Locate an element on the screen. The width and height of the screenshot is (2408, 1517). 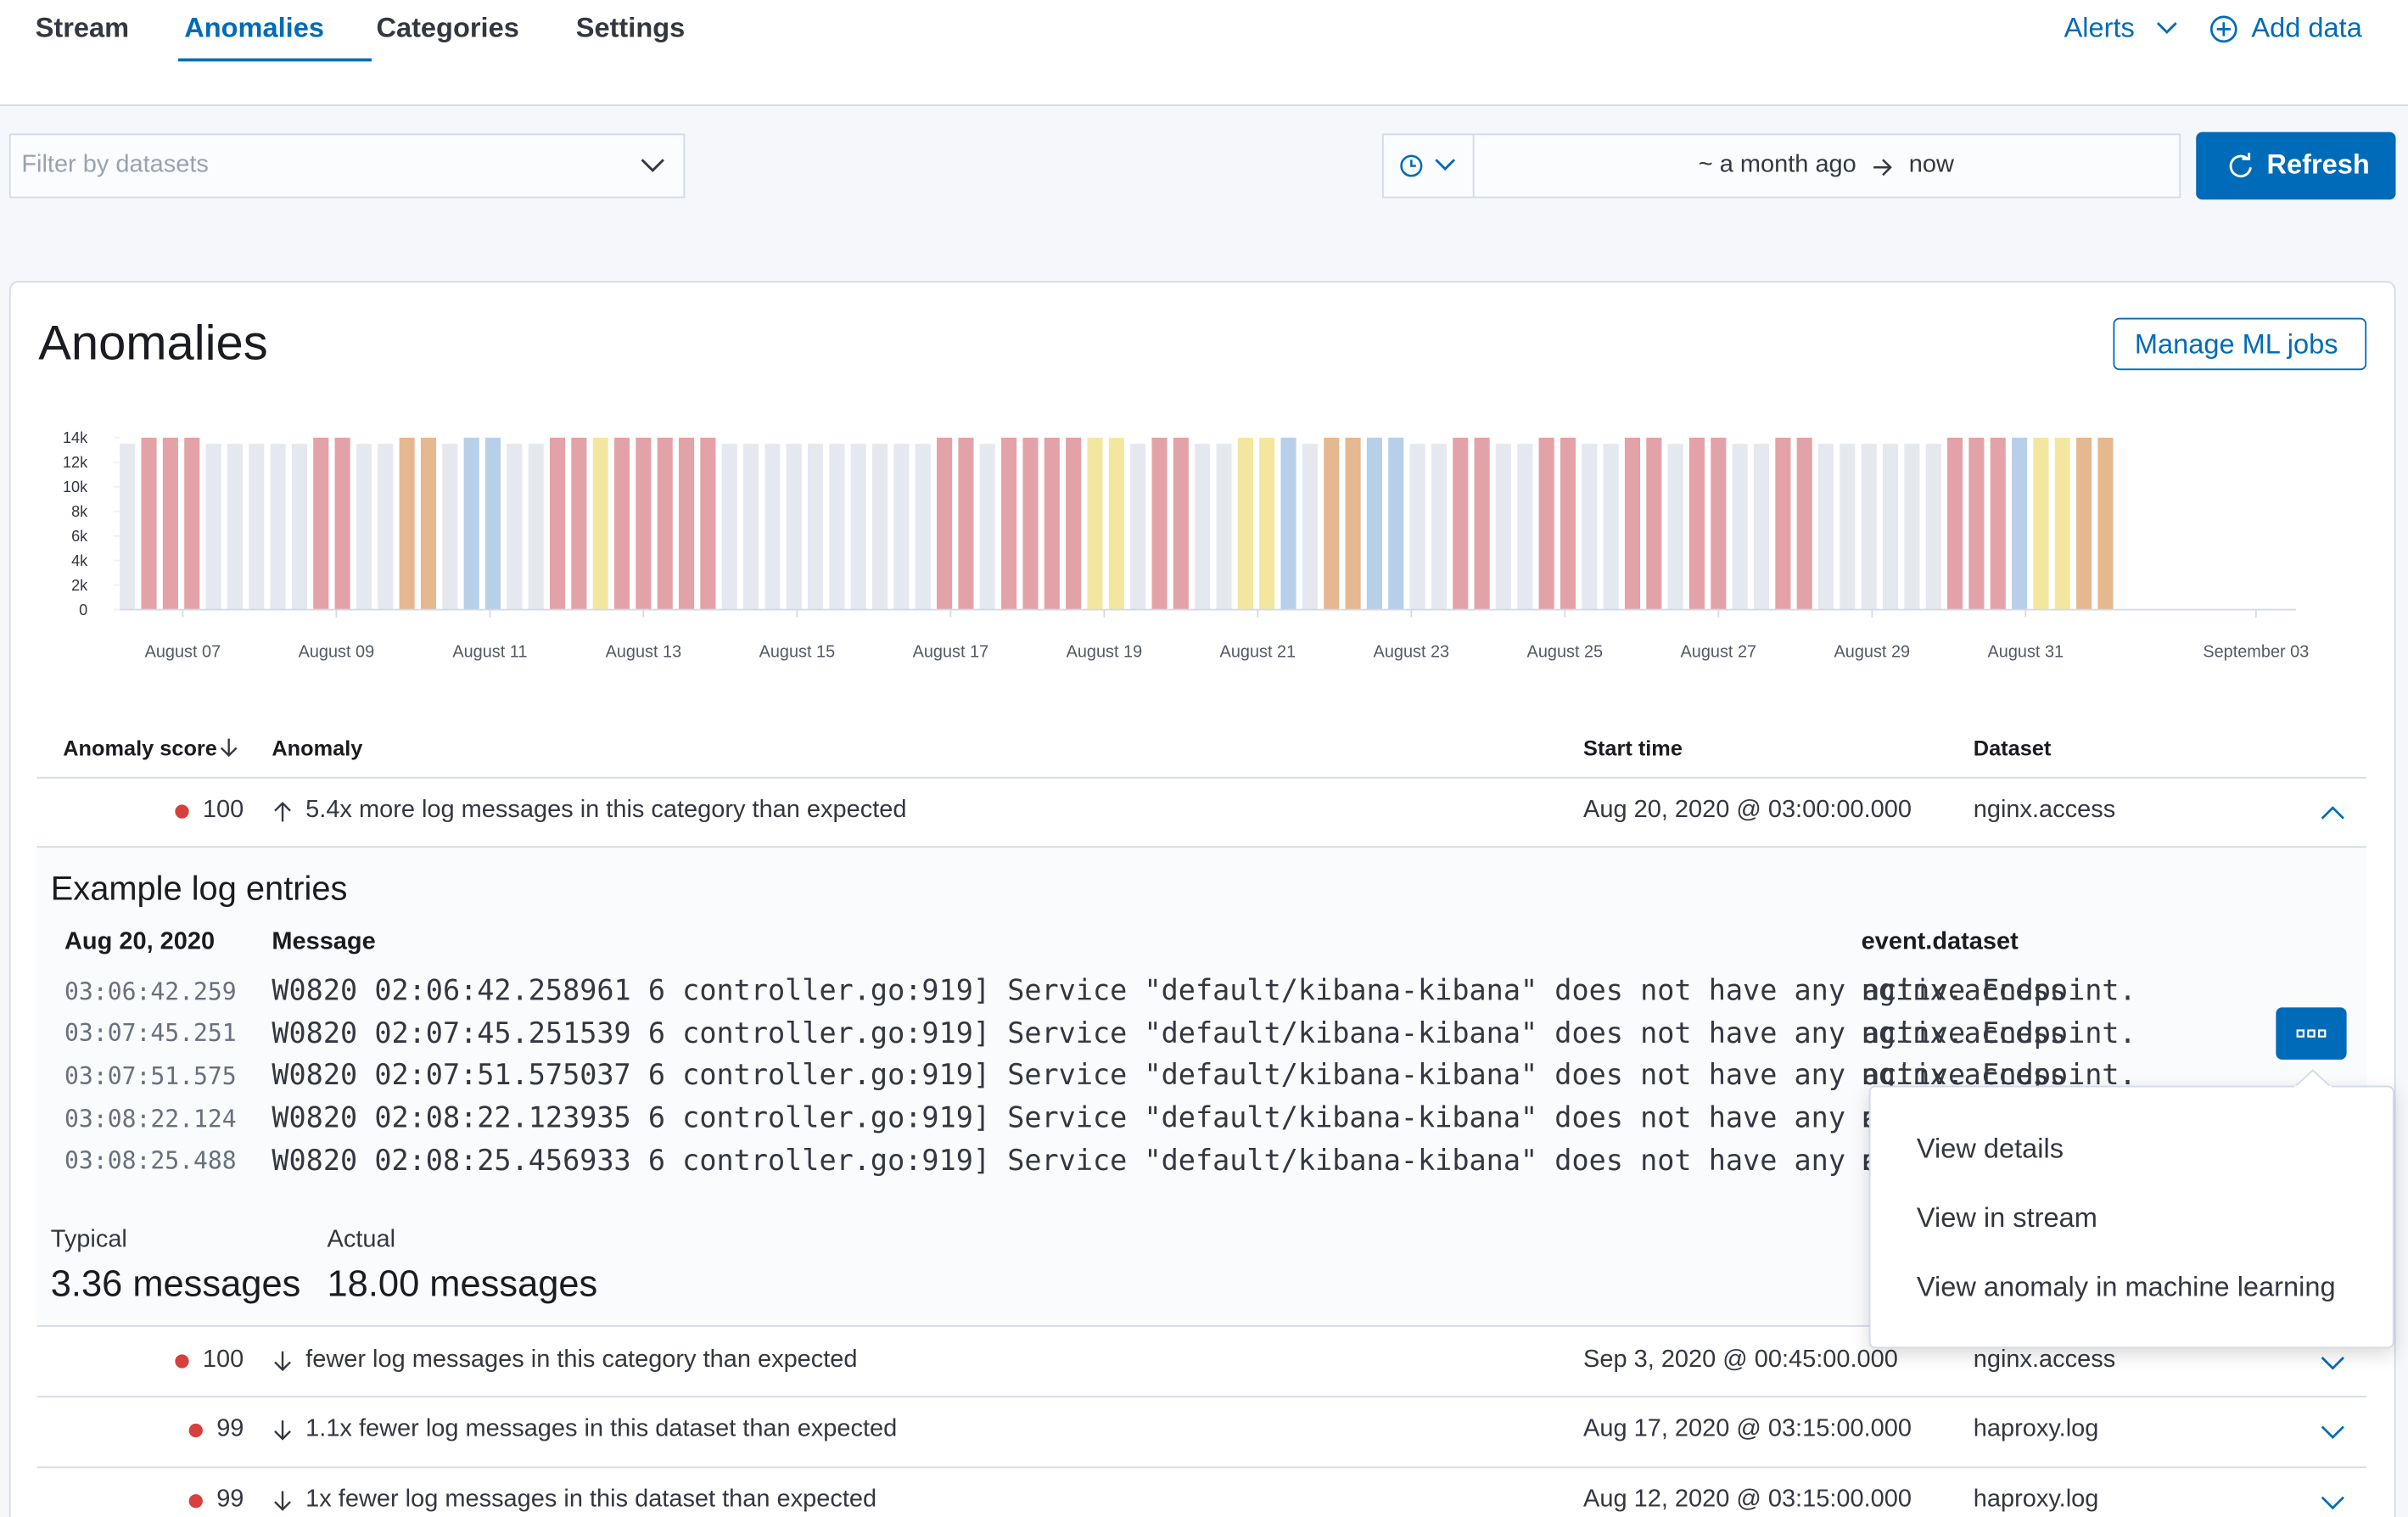
log-timestamp: 03:08:22.124 is located at coordinates (150, 1120).